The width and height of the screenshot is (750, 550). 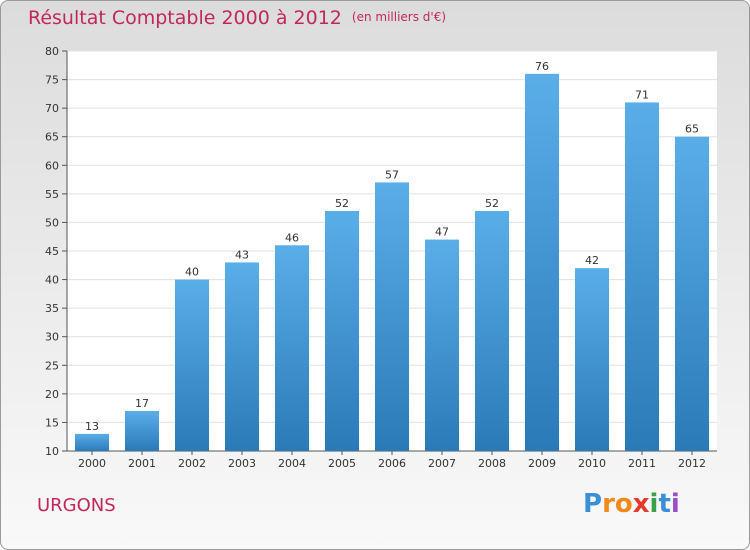 What do you see at coordinates (52, 451) in the screenshot?
I see `y-tick-label: 10` at bounding box center [52, 451].